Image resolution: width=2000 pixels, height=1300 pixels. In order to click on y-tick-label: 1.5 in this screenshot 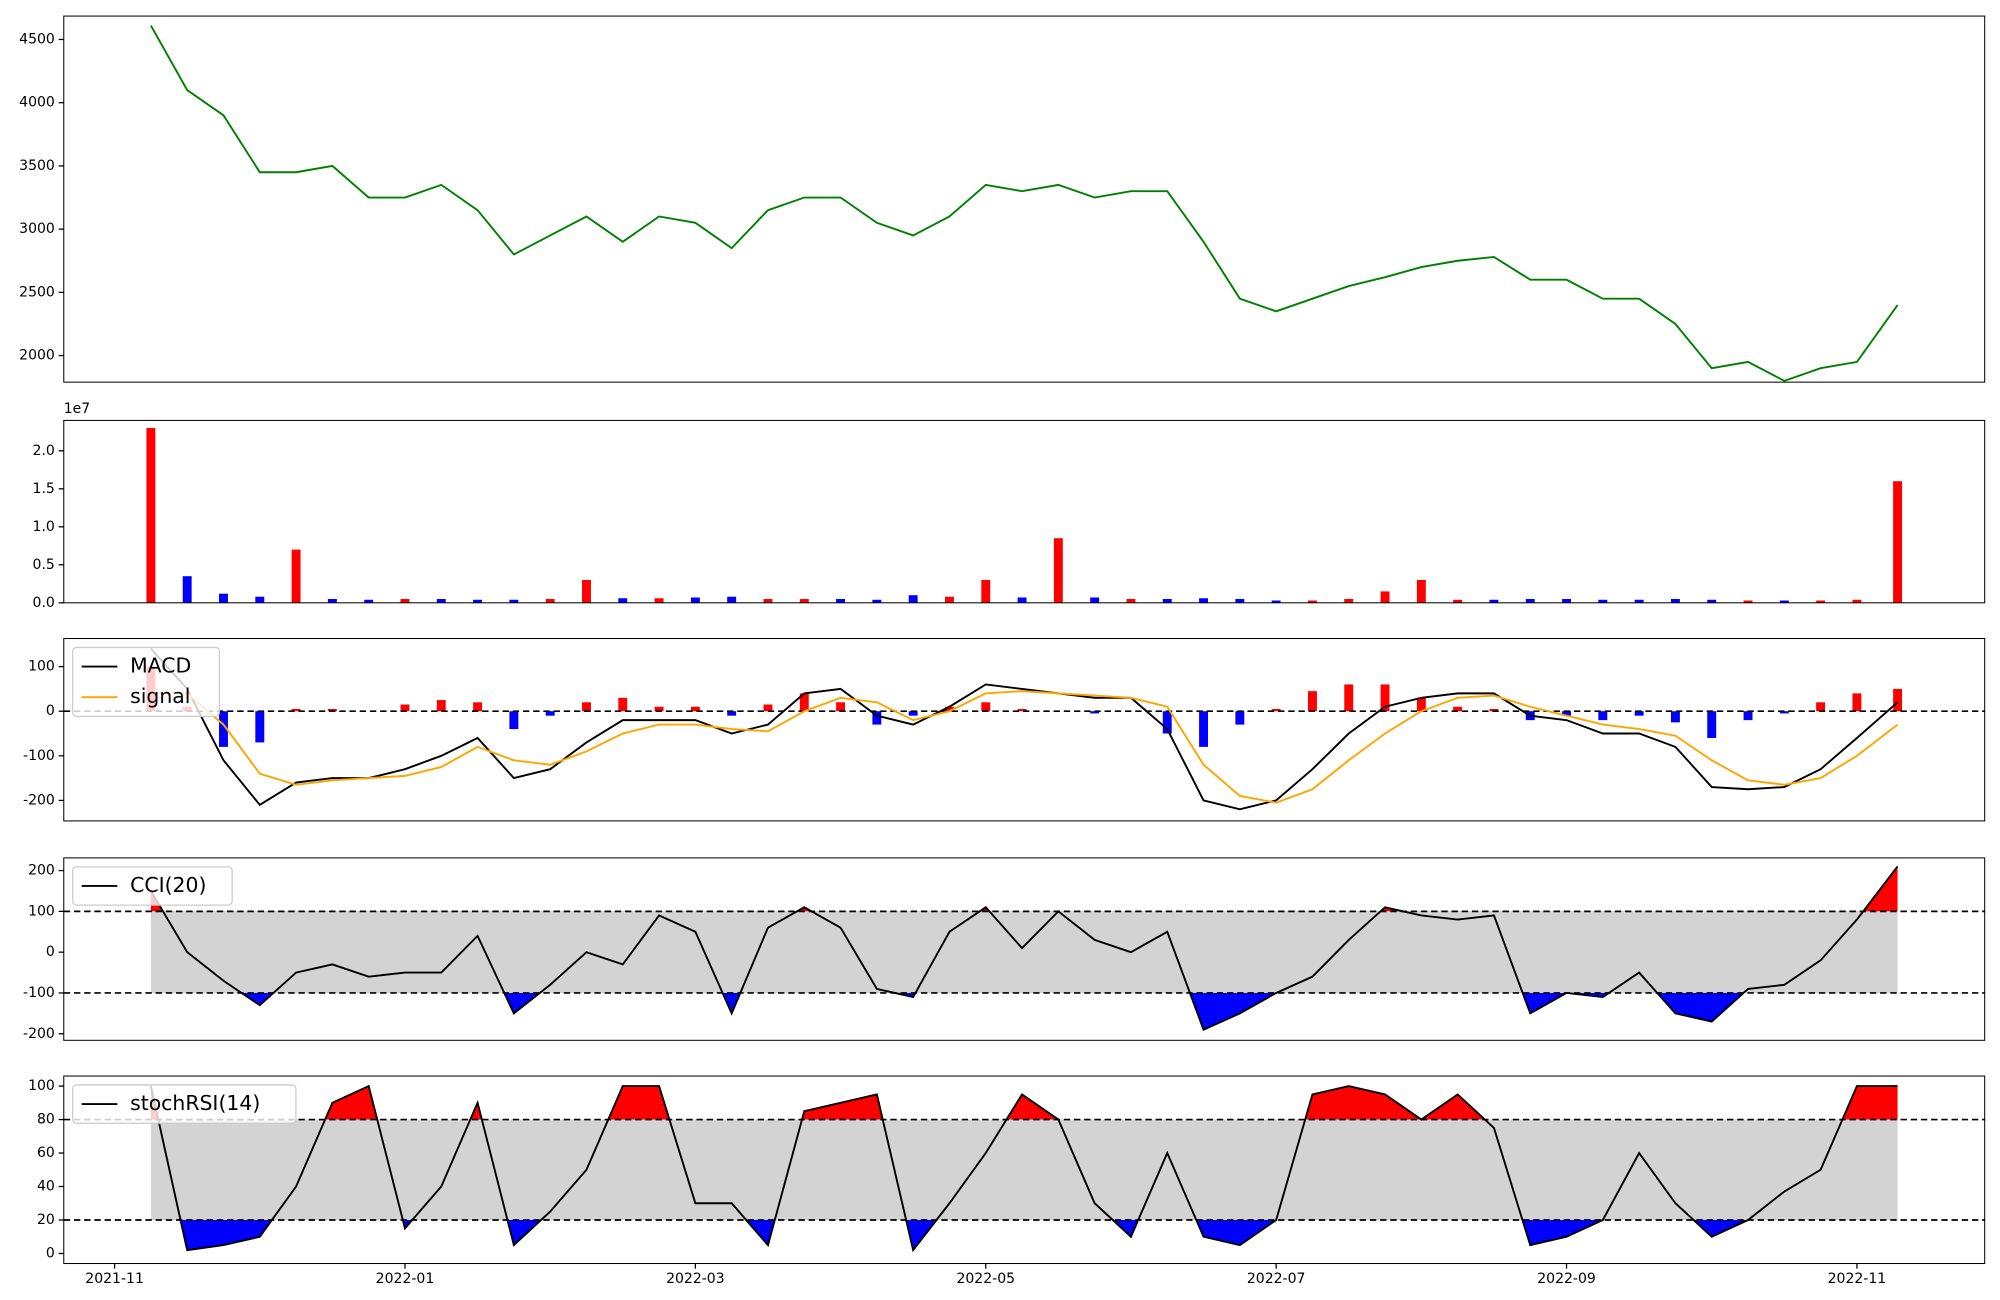, I will do `click(44, 489)`.